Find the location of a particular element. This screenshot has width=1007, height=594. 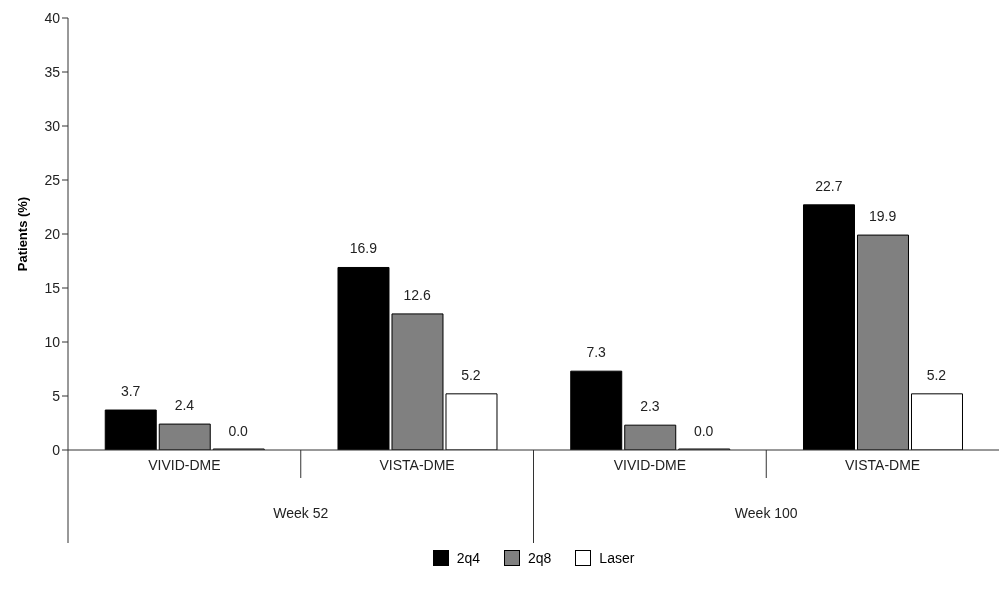

text: Week 52 is located at coordinates (301, 513).